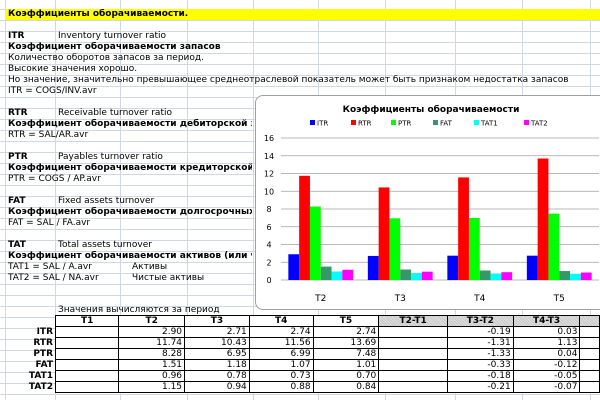  Describe the element at coordinates (589, 321) in the screenshot. I see `column-header` at that location.